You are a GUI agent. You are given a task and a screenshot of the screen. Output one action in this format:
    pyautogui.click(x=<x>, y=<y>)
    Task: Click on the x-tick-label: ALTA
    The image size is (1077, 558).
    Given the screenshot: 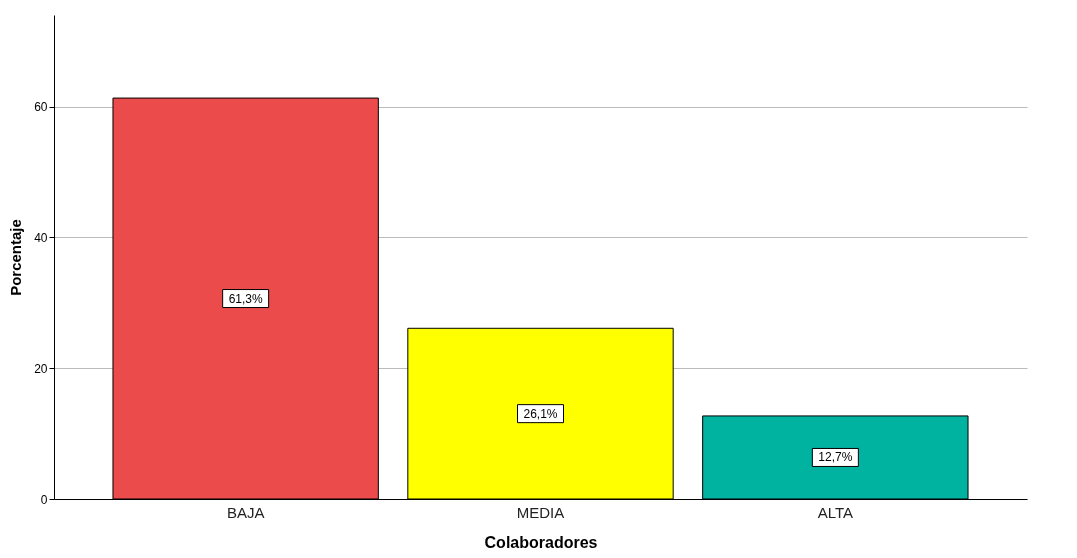 What is the action you would take?
    pyautogui.click(x=835, y=512)
    